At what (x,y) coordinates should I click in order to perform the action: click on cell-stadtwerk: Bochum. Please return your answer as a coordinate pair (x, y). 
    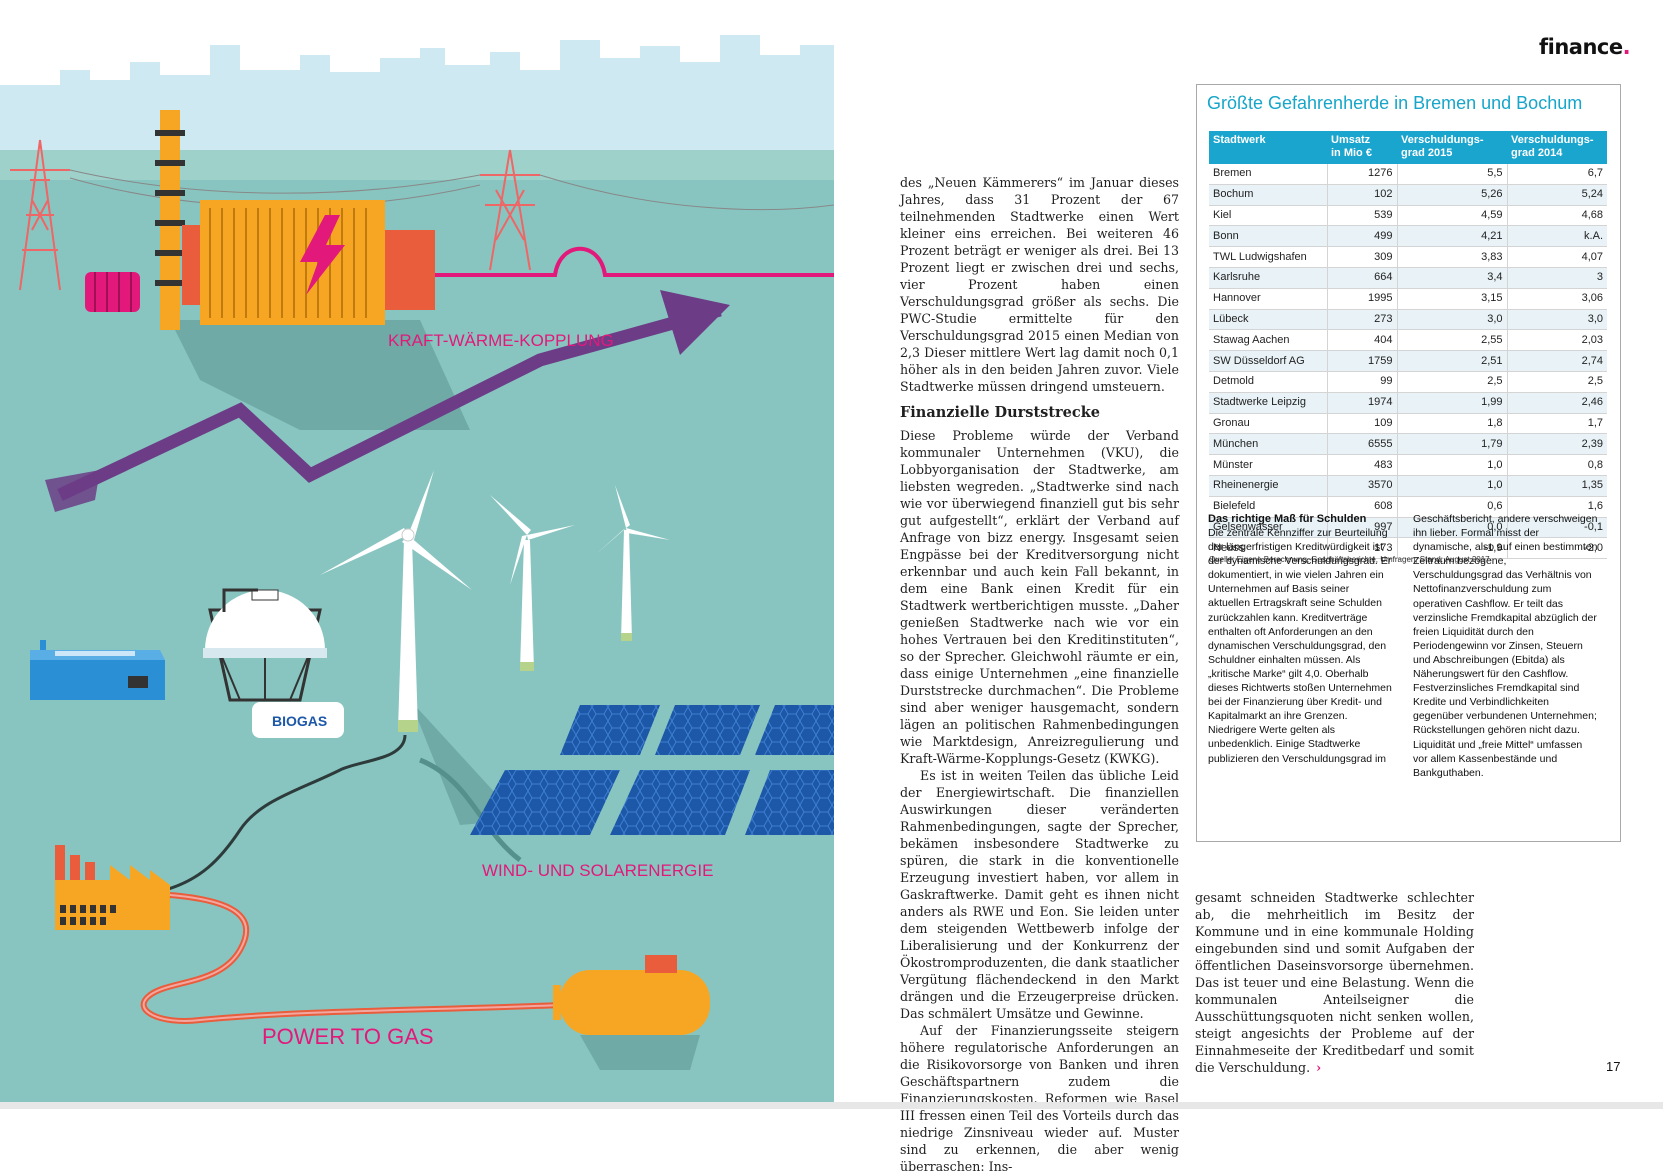
    Looking at the image, I should click on (1268, 195).